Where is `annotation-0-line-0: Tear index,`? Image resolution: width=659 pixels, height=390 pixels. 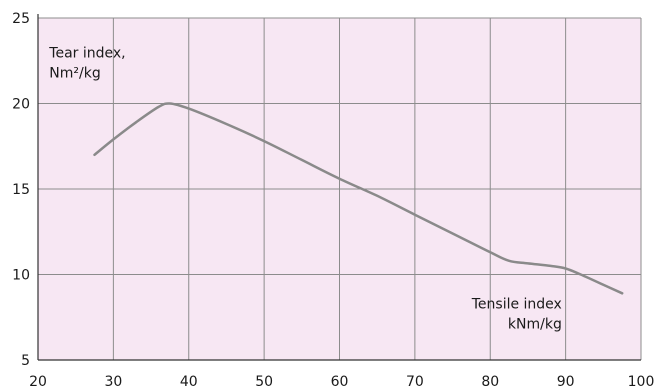 annotation-0-line-0: Tear index, is located at coordinates (86, 53).